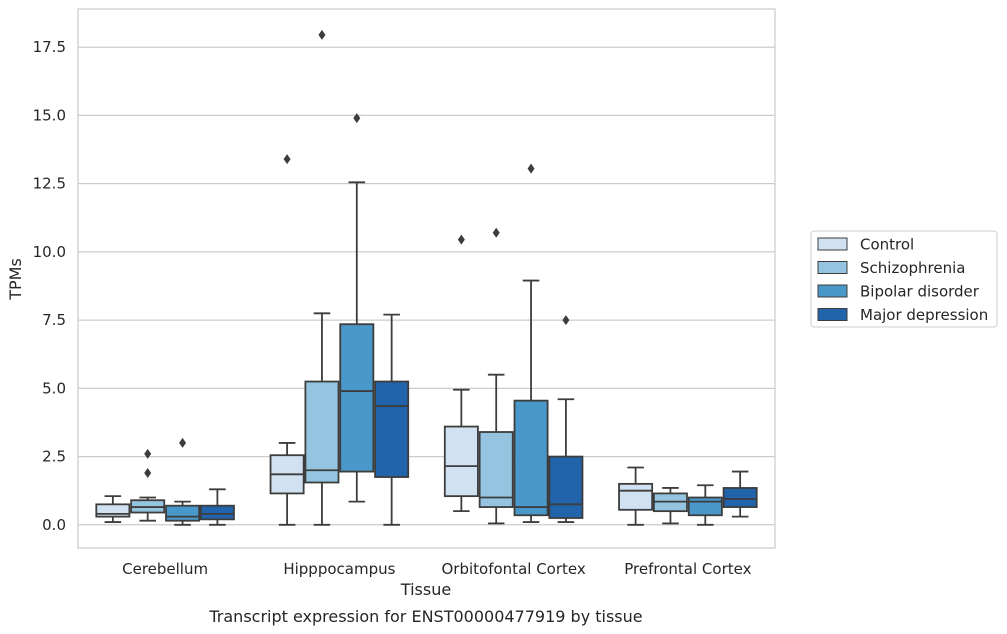  I want to click on legend-frame, so click(904, 279).